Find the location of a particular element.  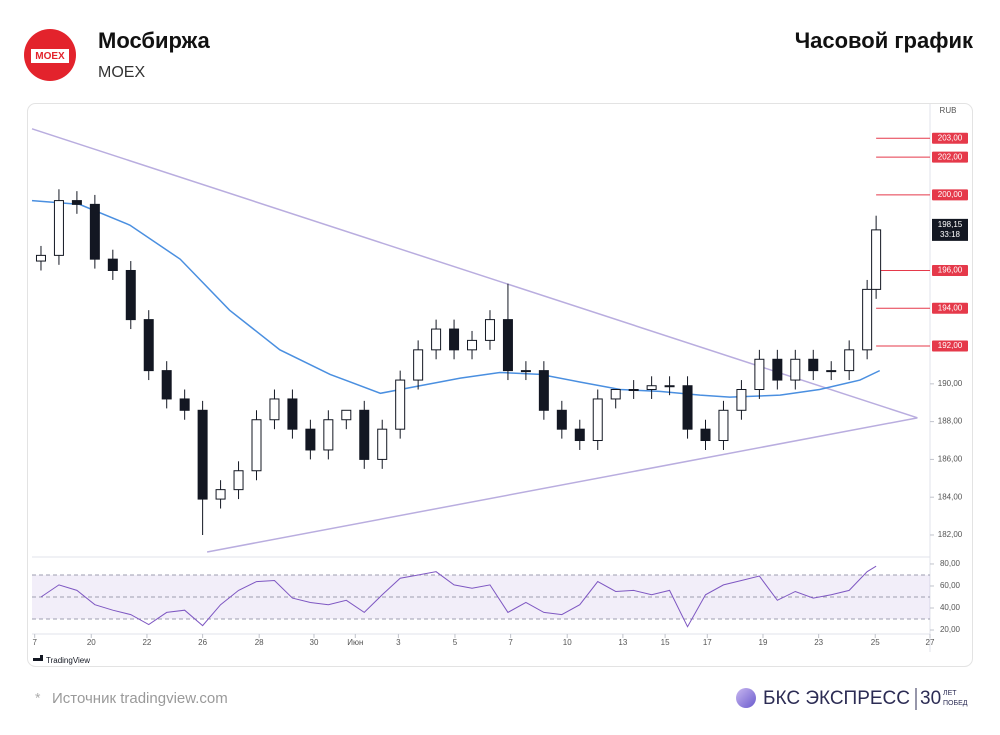

x-tick-label: 22 is located at coordinates (146, 642).